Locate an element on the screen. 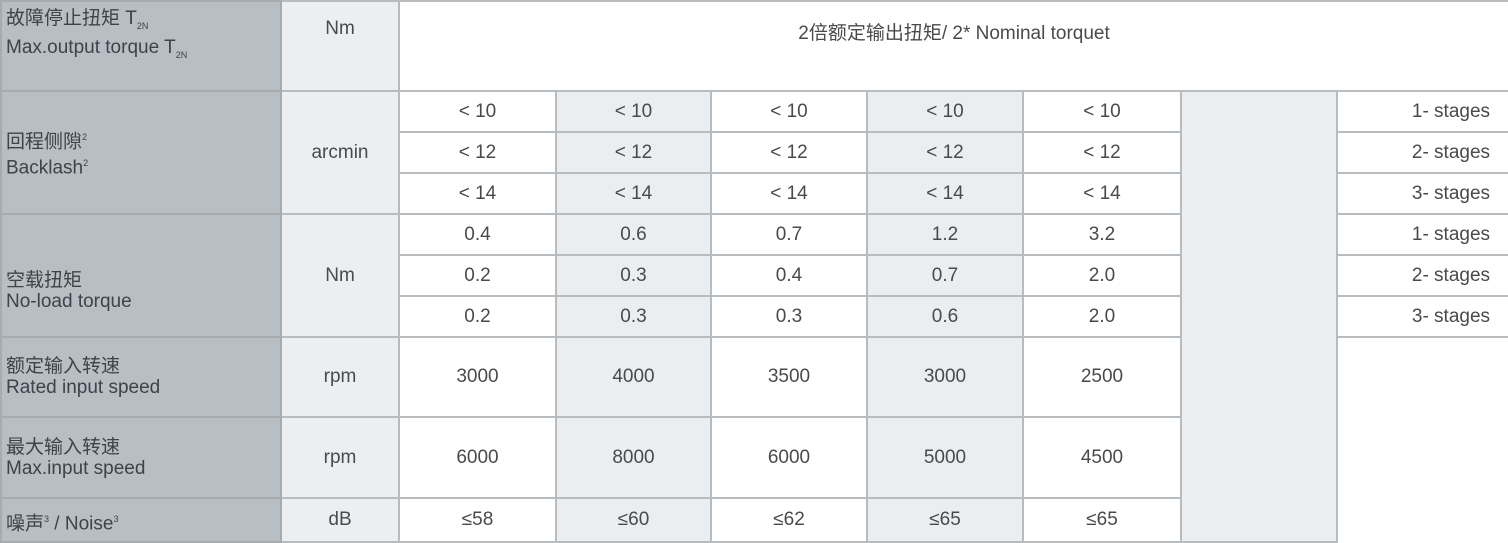 This screenshot has width=1508, height=543. value-cell: ≤58 is located at coordinates (477, 520).